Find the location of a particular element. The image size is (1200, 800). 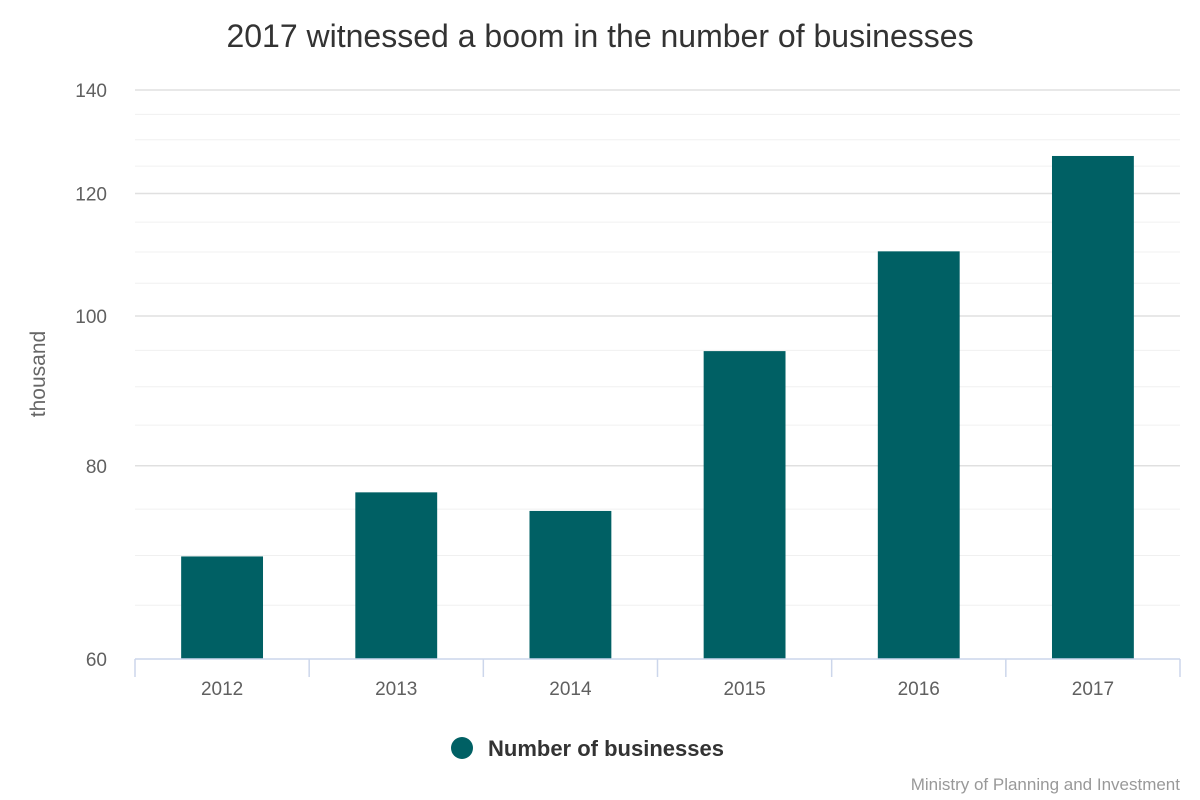

y-axis-ticks: 60 80 100 120 140 is located at coordinates (91, 376).